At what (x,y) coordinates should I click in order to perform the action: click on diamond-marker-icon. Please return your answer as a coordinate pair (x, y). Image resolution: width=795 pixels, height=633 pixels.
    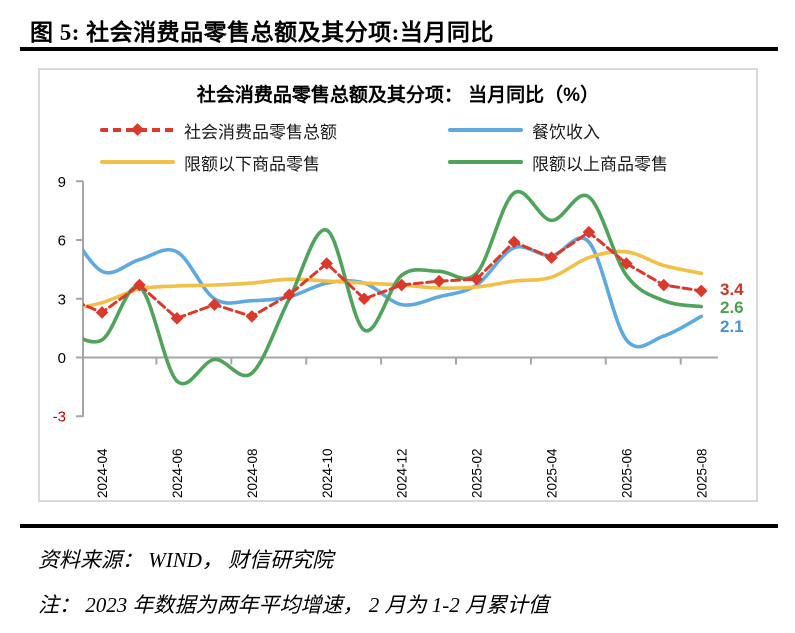
    Looking at the image, I should click on (137, 129).